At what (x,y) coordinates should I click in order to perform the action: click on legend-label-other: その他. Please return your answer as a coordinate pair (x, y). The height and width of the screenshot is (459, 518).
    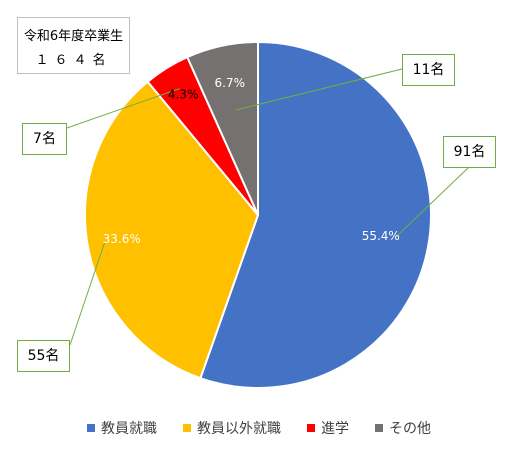
    Looking at the image, I should click on (410, 429).